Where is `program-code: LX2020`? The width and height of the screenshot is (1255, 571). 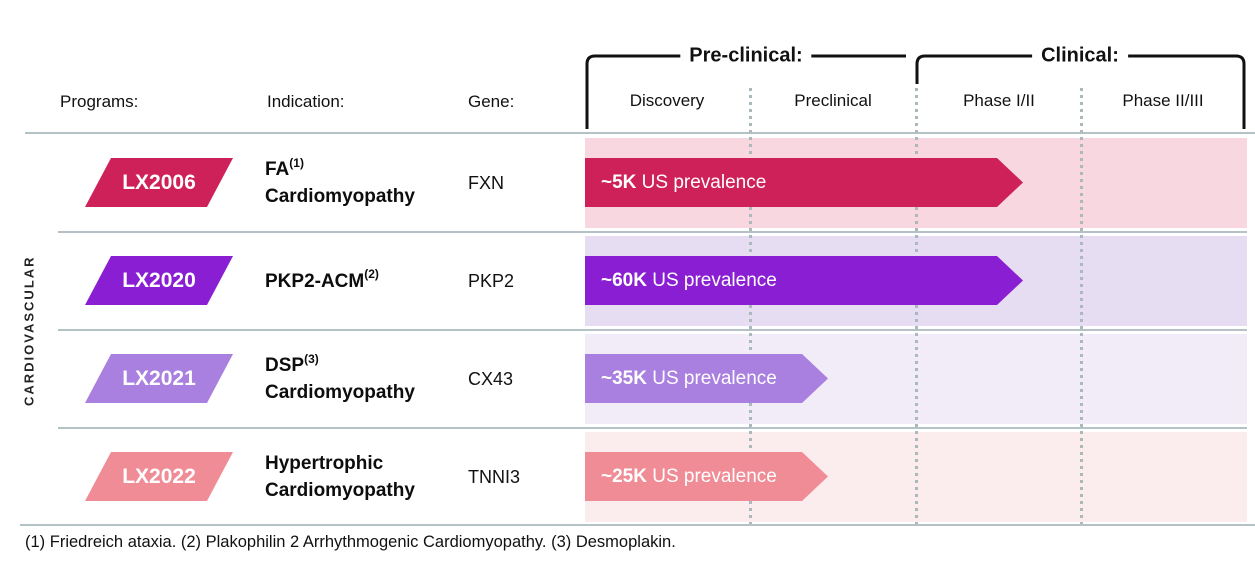
program-code: LX2020 is located at coordinates (159, 280).